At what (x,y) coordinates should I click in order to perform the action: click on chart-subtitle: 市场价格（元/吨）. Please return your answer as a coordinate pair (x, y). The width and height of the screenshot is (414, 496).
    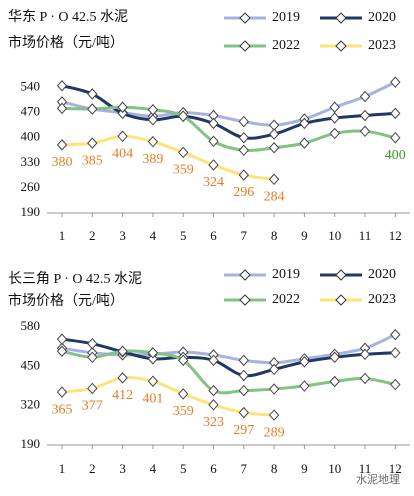
    Looking at the image, I should click on (66, 300).